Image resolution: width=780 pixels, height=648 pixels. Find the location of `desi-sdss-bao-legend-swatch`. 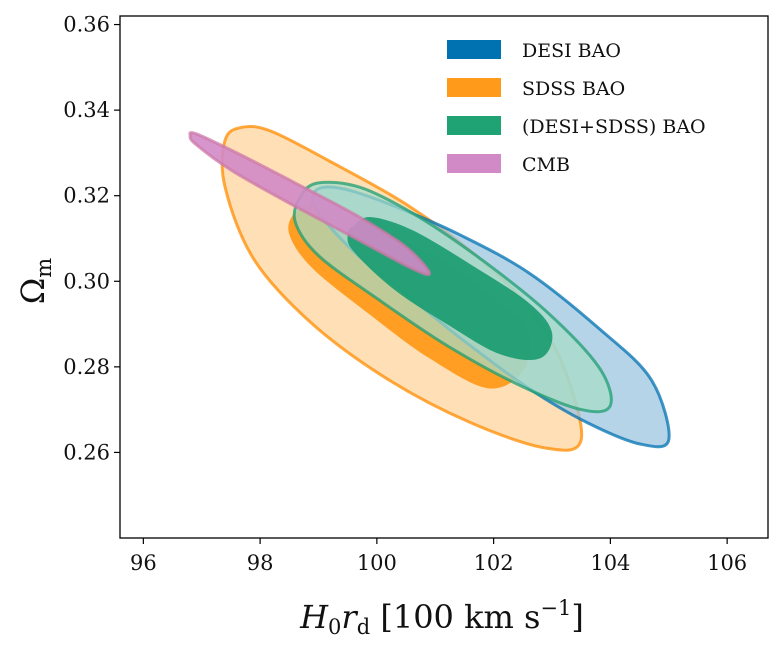

desi-sdss-bao-legend-swatch is located at coordinates (474, 125).